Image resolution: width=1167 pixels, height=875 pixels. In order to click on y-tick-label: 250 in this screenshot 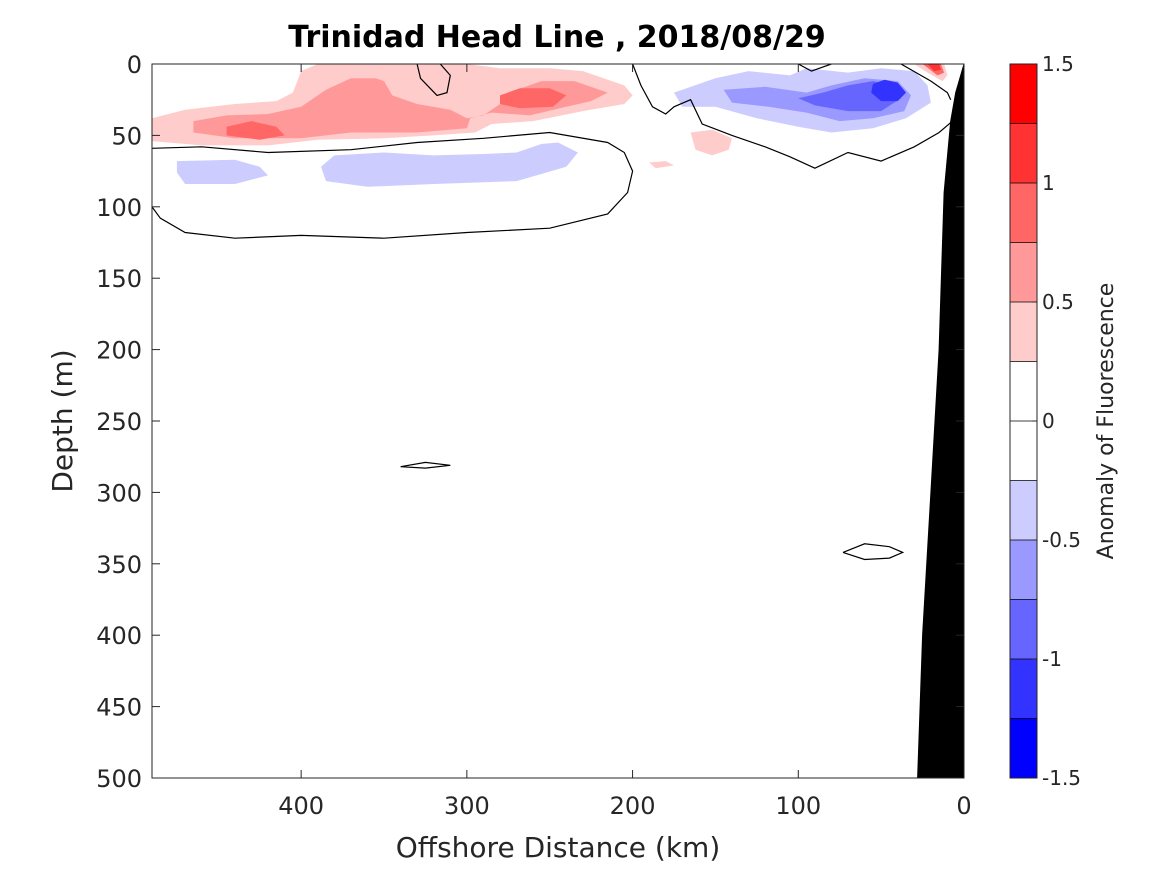, I will do `click(119, 422)`.